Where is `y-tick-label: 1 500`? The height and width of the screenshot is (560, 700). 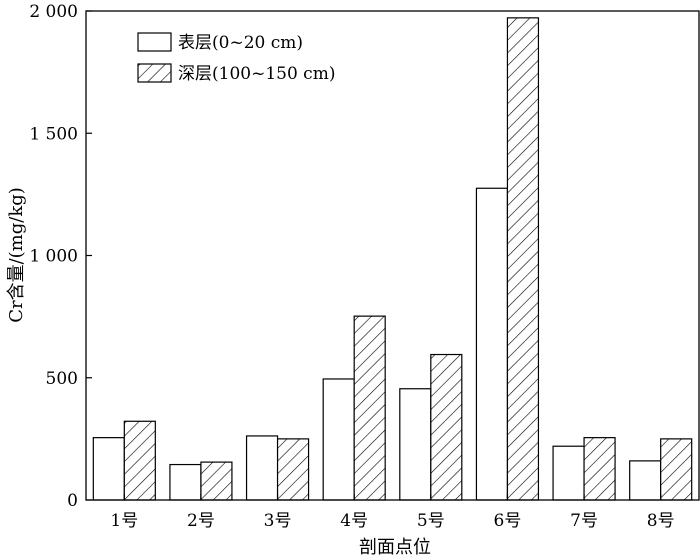 y-tick-label: 1 500 is located at coordinates (53, 134).